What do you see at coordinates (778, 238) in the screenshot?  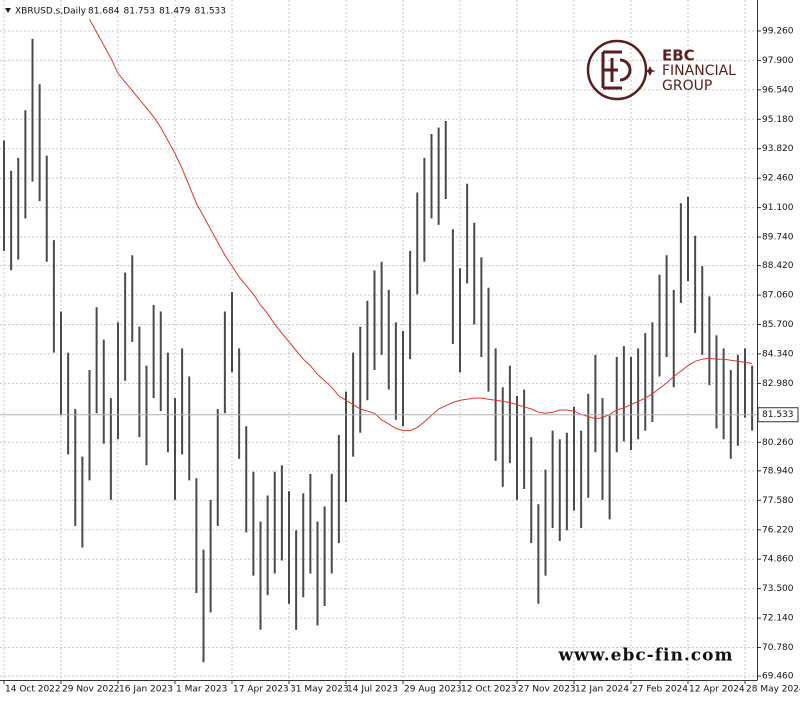 I see `y-tick-label: 89.740` at bounding box center [778, 238].